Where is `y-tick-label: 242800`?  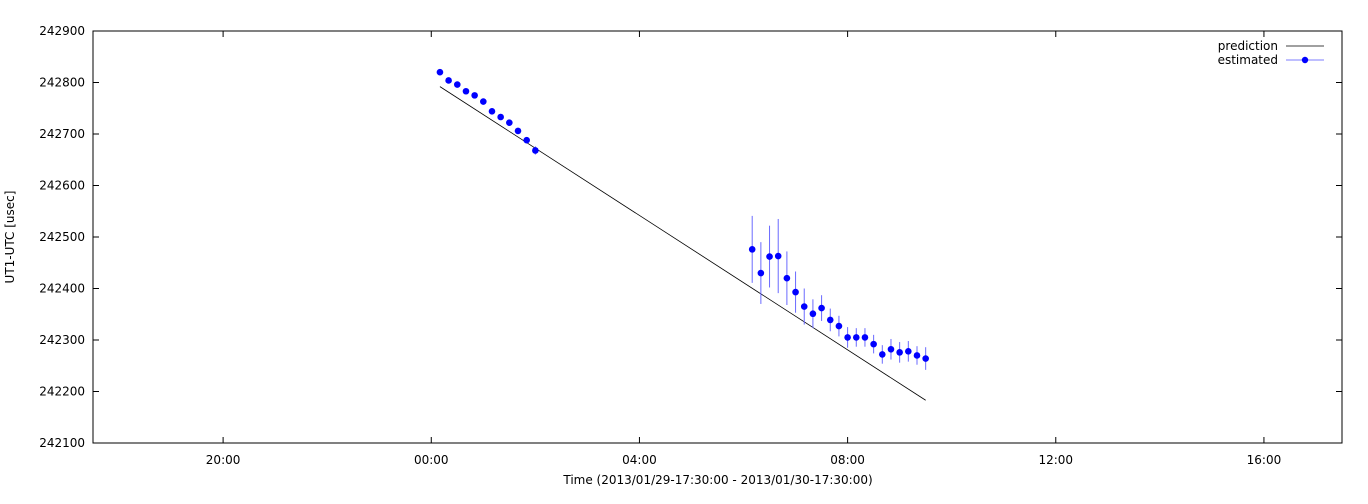
y-tick-label: 242800 is located at coordinates (62, 83).